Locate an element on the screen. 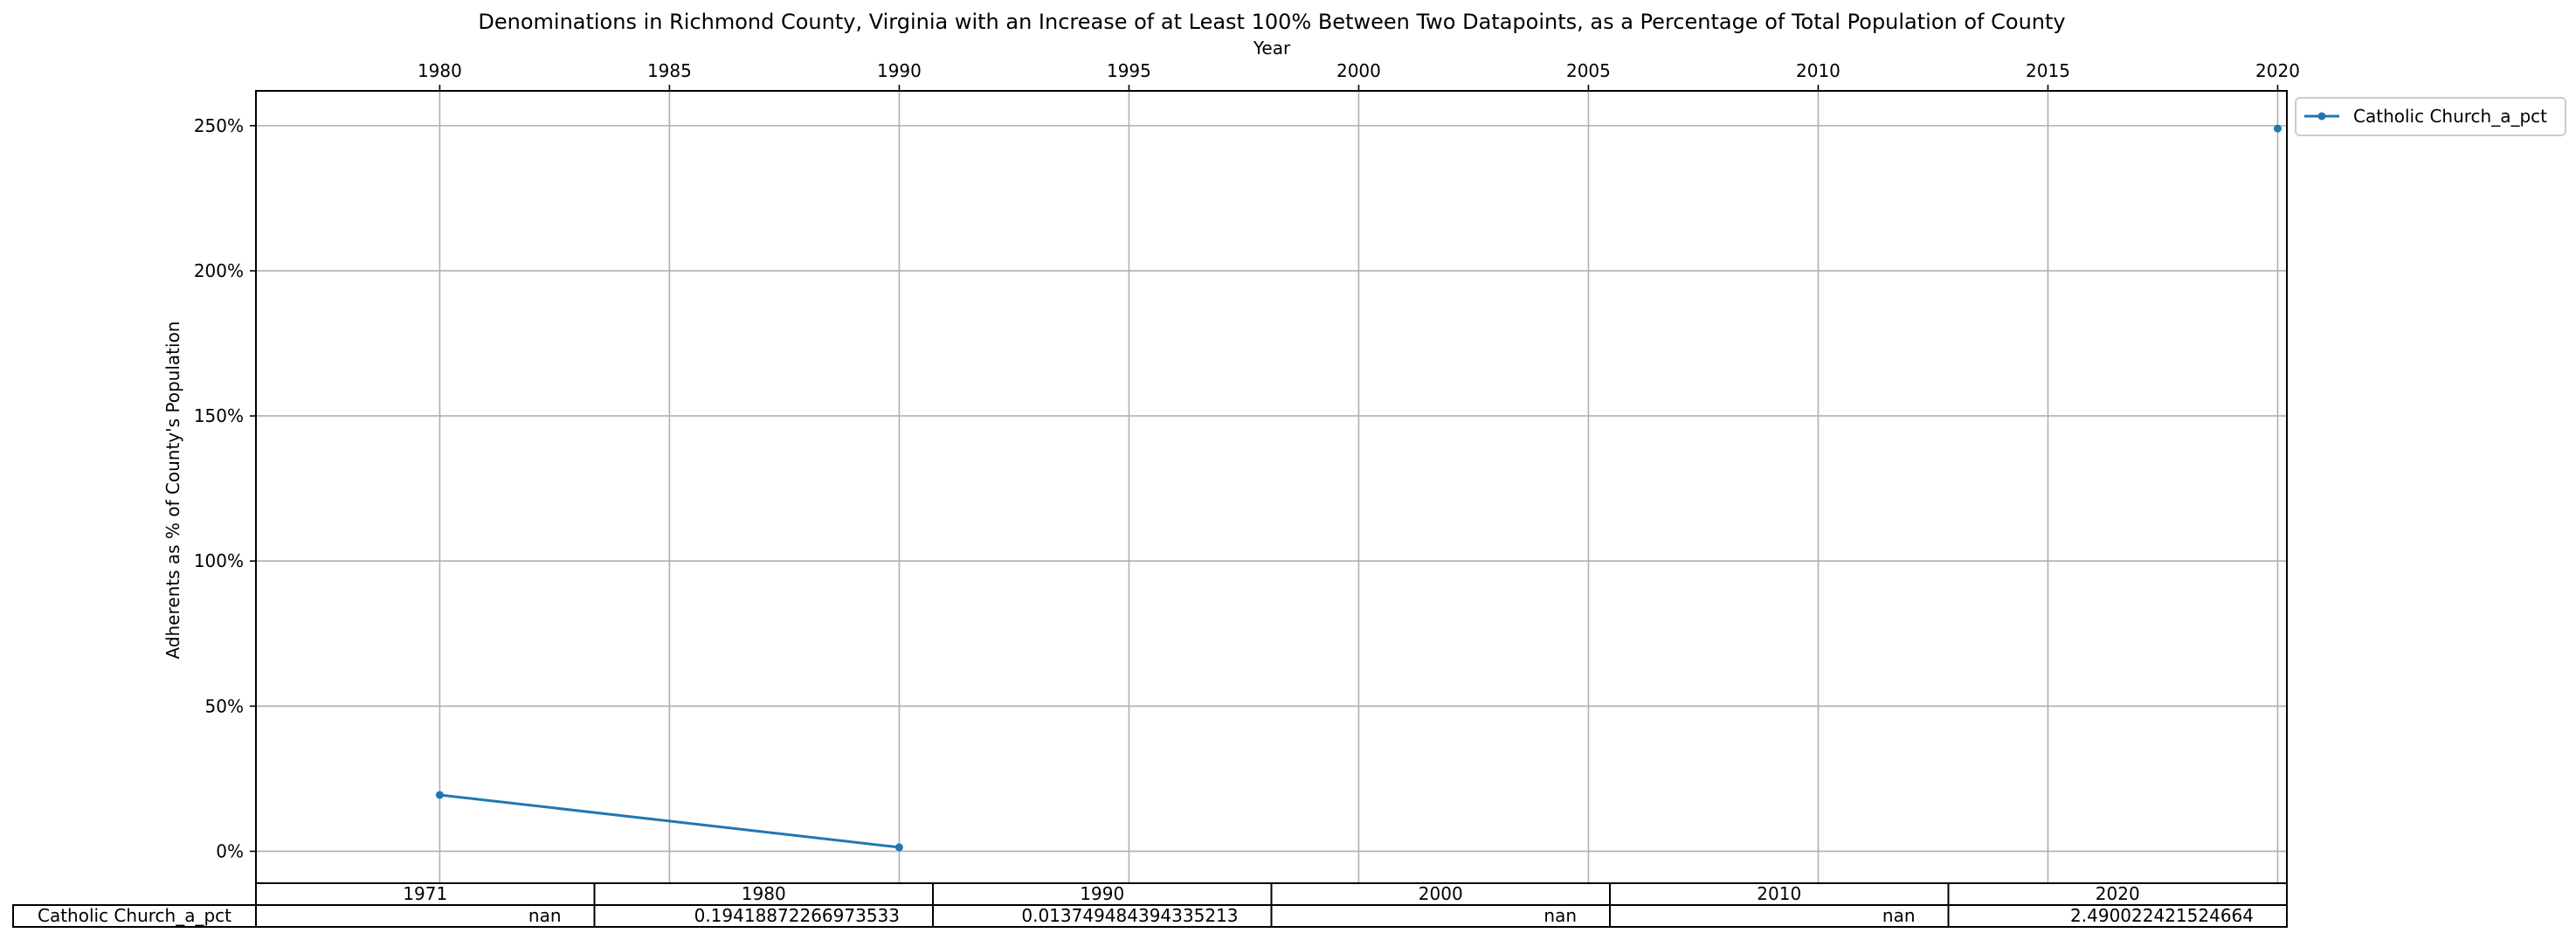  table-column-header: 2000 is located at coordinates (1441, 893).